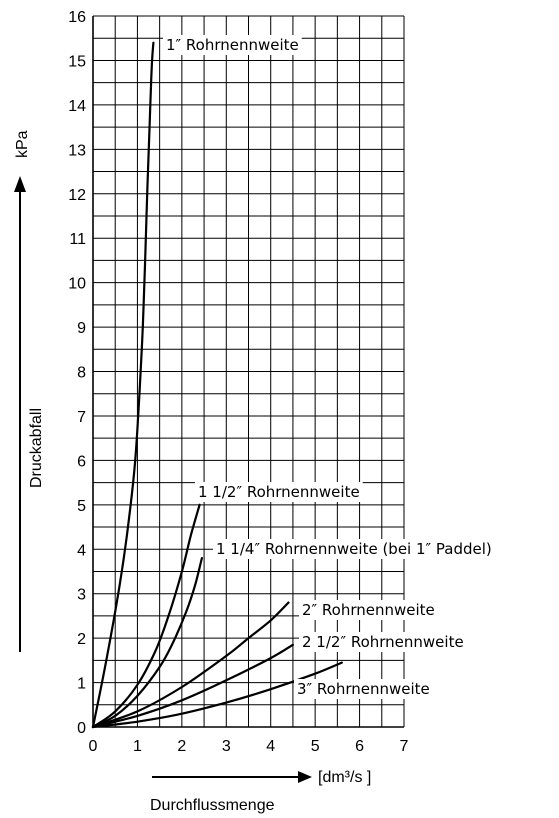  I want to click on y-tick-label: 7, so click(81, 417).